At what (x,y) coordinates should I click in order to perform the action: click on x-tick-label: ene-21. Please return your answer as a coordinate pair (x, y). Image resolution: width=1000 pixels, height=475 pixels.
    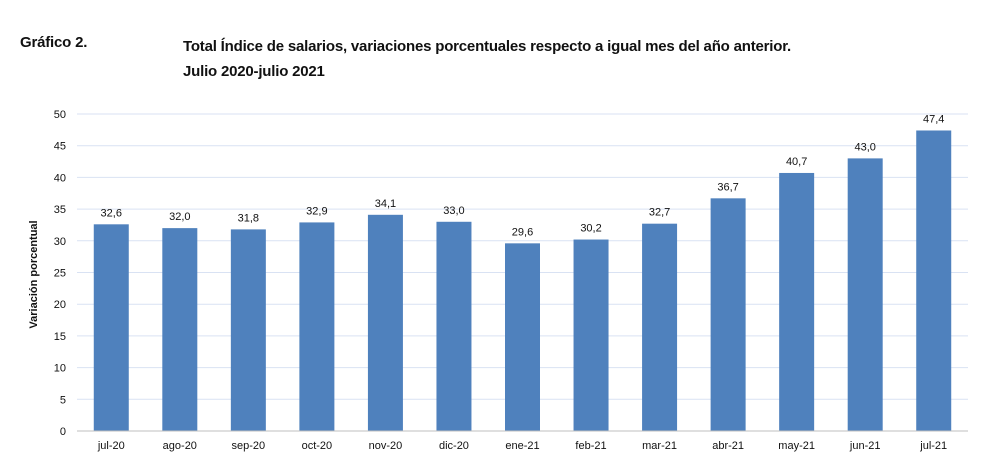
    Looking at the image, I should click on (522, 446).